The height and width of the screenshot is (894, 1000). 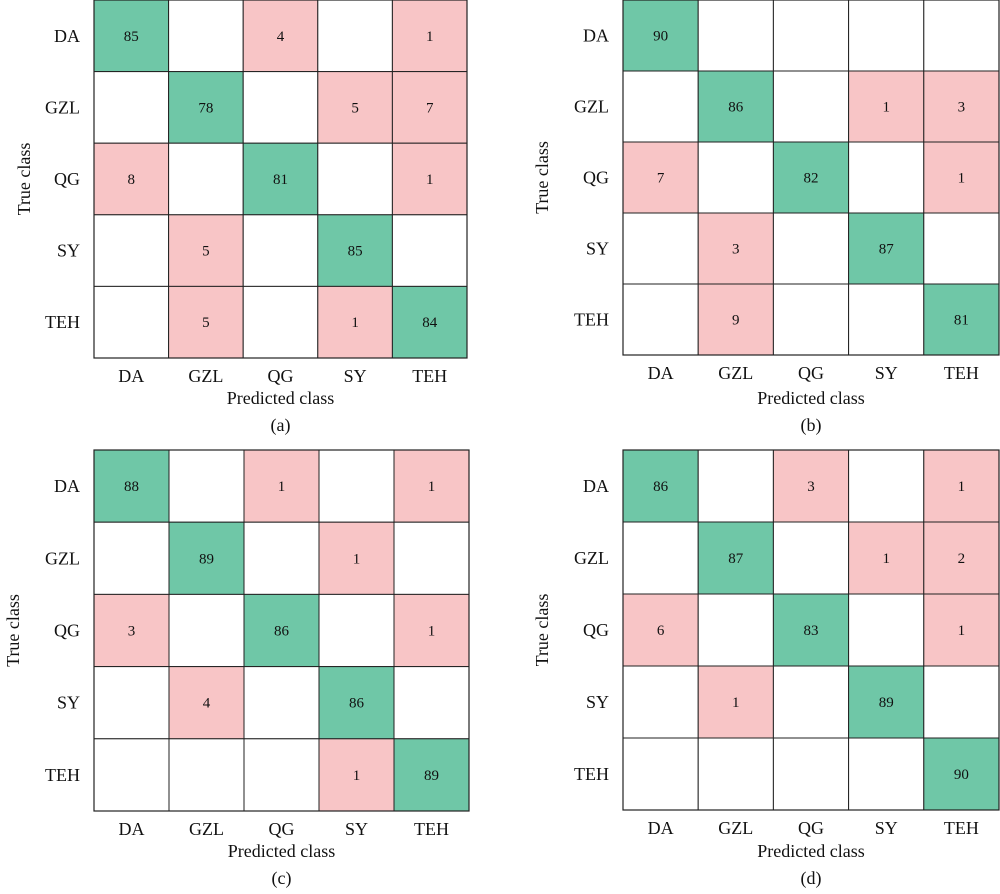 What do you see at coordinates (281, 425) in the screenshot?
I see `panel-caption: (a)` at bounding box center [281, 425].